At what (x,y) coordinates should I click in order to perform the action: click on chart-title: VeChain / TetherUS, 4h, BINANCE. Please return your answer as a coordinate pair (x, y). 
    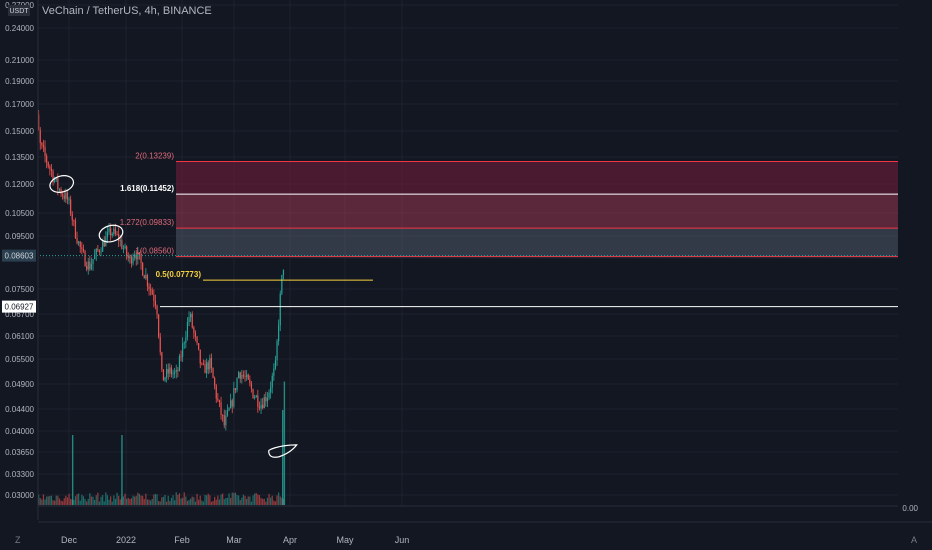
    Looking at the image, I should click on (127, 11).